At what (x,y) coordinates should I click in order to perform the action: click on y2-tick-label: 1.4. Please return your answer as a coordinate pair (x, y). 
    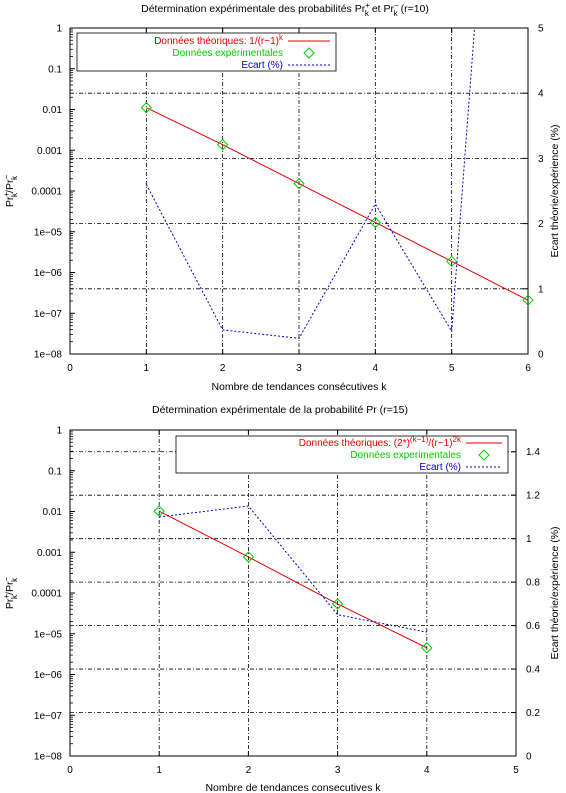
    Looking at the image, I should click on (533, 452).